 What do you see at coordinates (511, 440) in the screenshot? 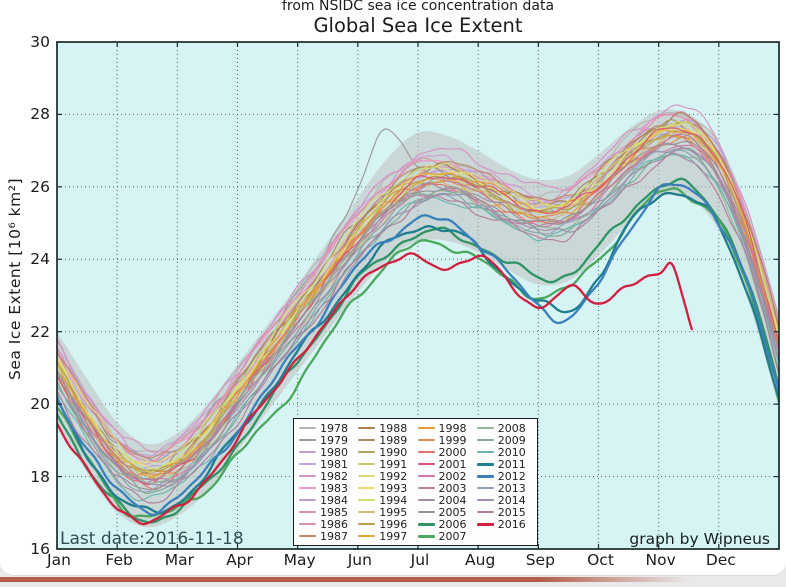
I see `legend-year-label: 2009` at bounding box center [511, 440].